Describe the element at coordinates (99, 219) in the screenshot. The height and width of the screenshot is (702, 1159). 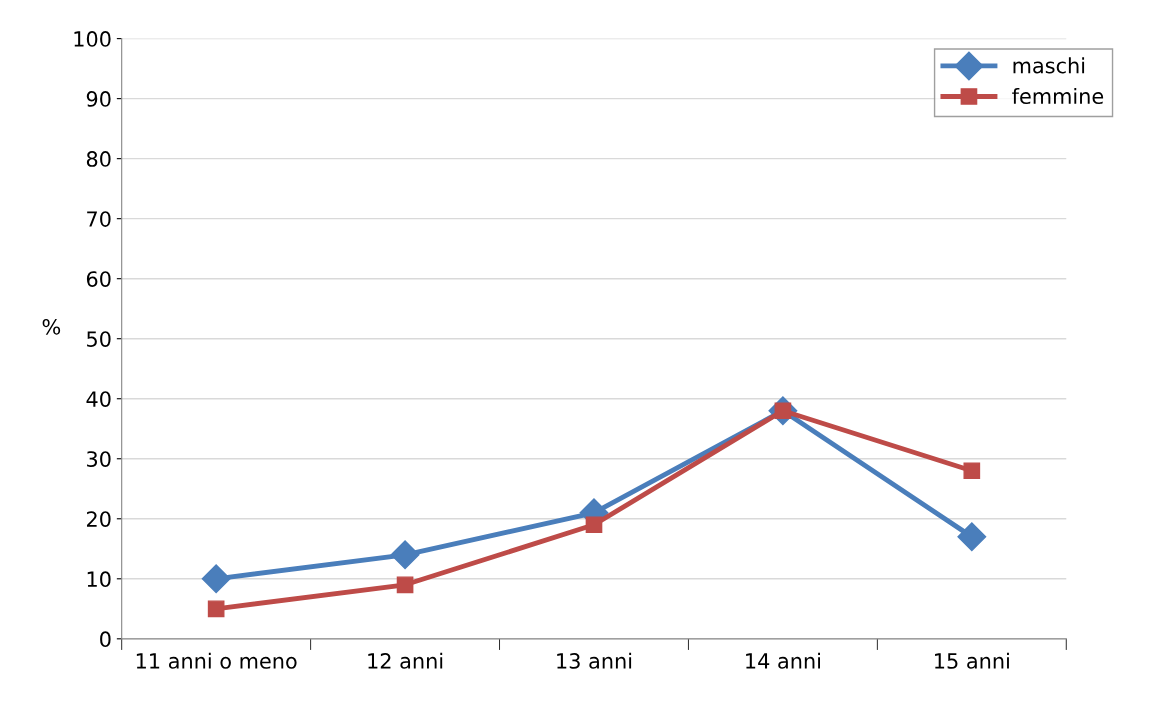
I see `y-tick-label: 70` at that location.